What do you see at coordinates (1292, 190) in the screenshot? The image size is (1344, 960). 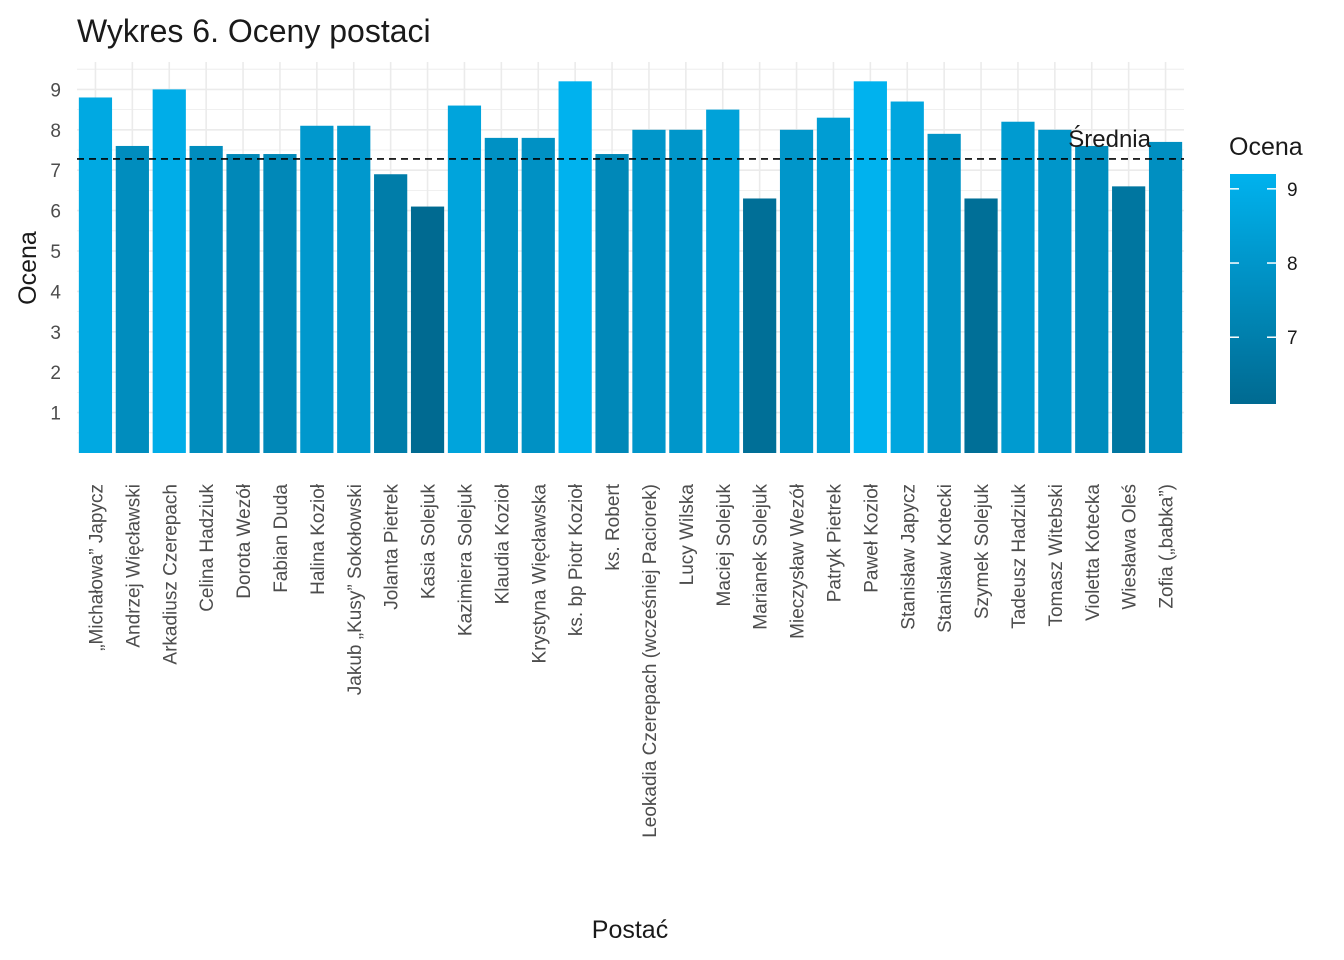 I see `legend-tick-label: 9` at bounding box center [1292, 190].